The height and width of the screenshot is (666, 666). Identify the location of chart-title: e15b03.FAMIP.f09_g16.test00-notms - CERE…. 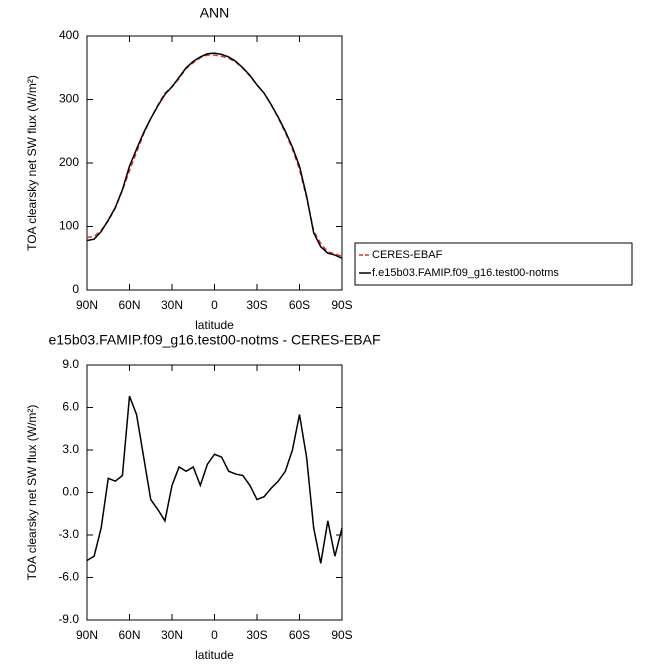
(214, 340).